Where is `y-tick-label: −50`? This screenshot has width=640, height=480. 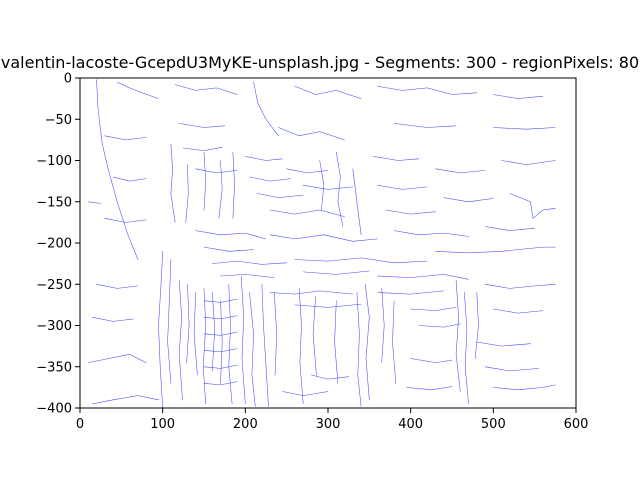 y-tick-label: −50 is located at coordinates (58, 120).